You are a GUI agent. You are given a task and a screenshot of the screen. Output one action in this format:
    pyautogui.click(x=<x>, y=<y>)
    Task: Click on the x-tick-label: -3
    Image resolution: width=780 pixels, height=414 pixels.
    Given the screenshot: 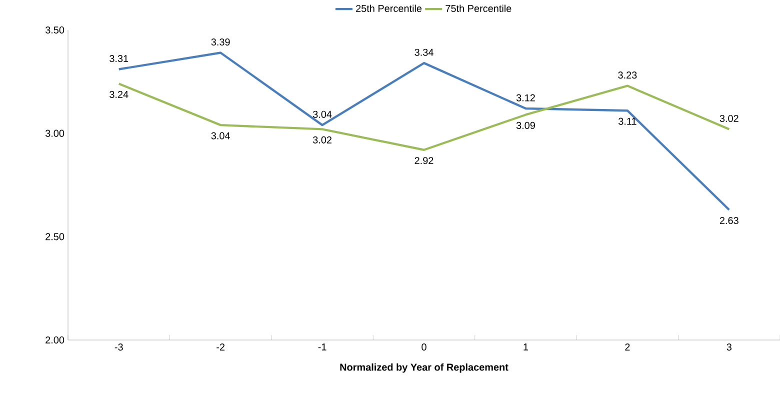 What is the action you would take?
    pyautogui.click(x=118, y=347)
    